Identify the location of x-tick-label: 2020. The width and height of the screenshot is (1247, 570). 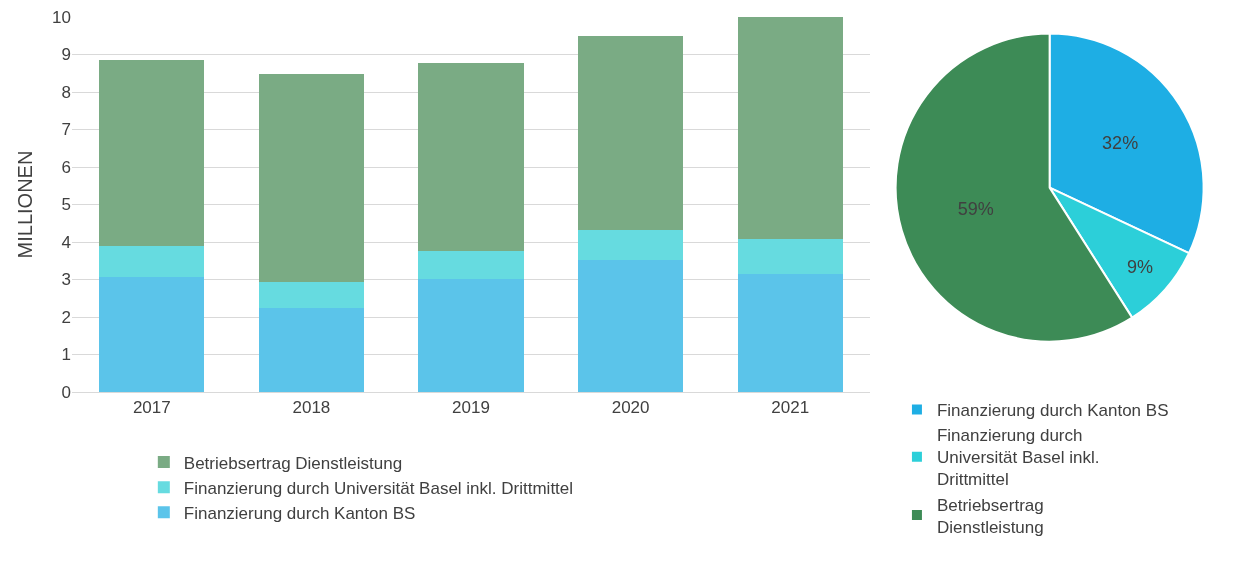
(630, 408).